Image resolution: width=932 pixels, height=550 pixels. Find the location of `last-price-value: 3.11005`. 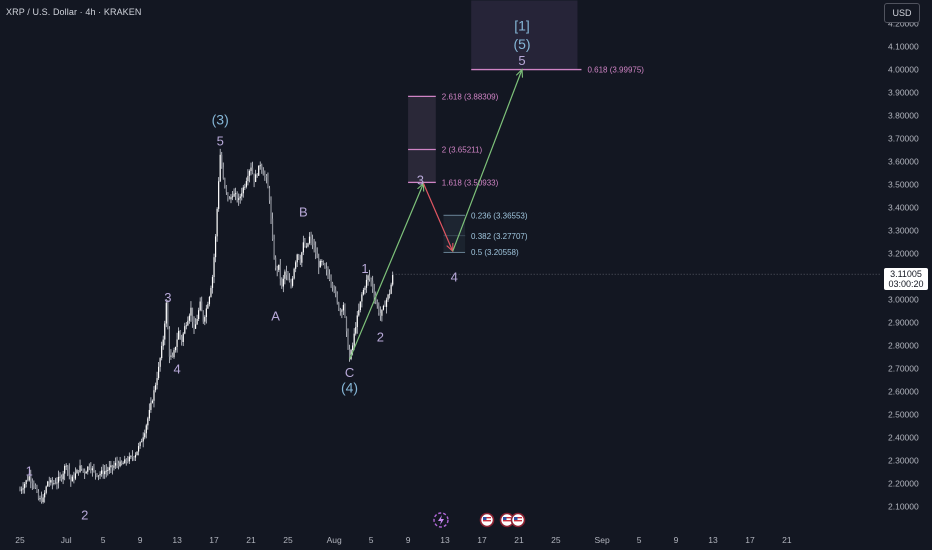

last-price-value: 3.11005 is located at coordinates (906, 274).